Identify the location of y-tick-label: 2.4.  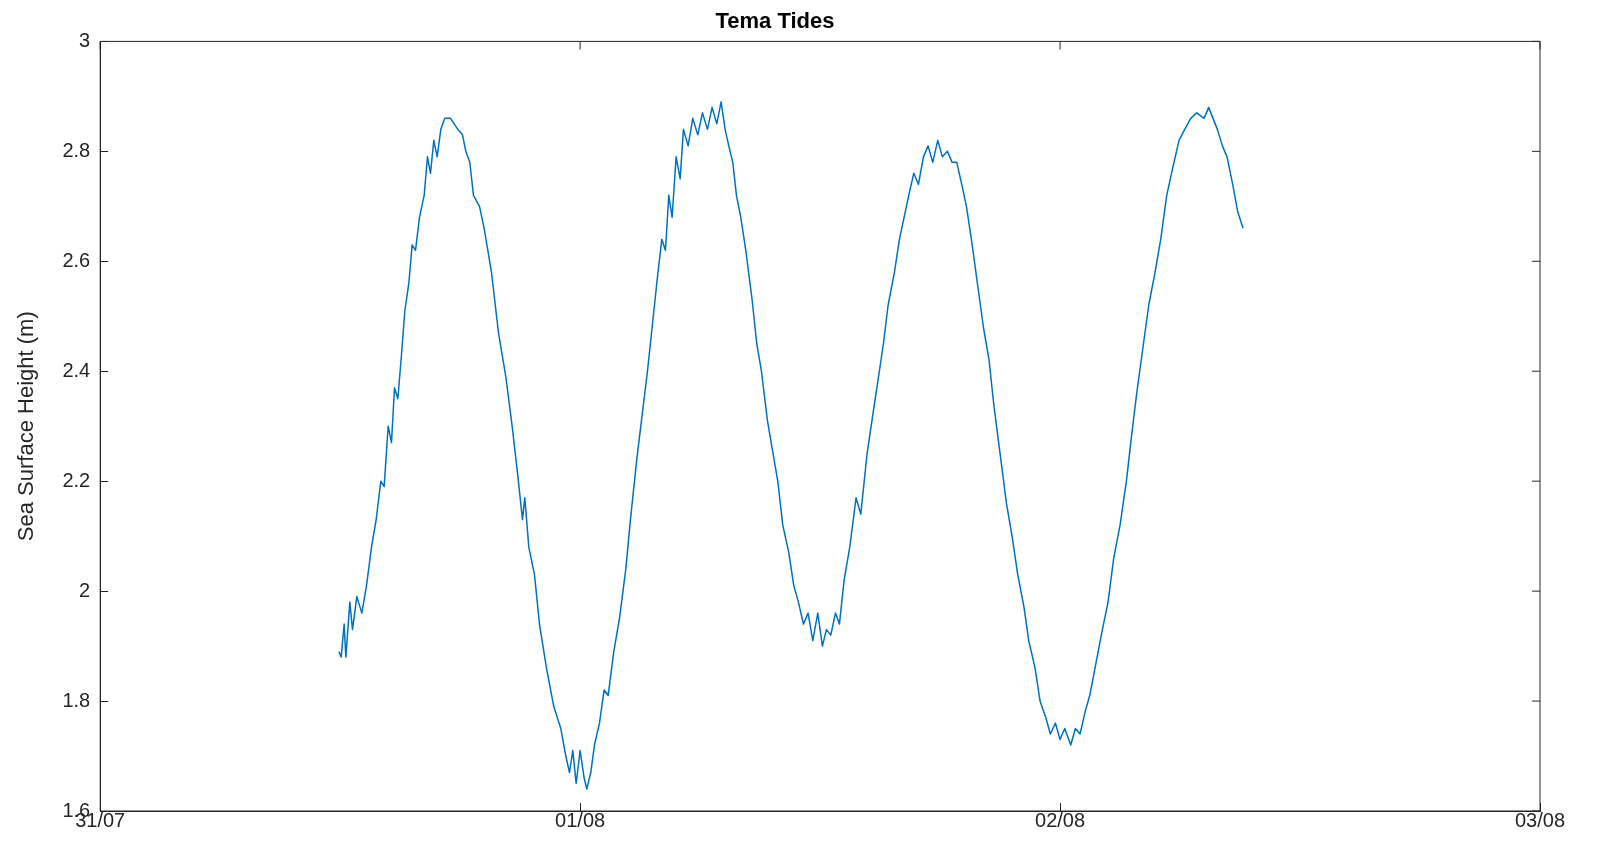
(76, 369).